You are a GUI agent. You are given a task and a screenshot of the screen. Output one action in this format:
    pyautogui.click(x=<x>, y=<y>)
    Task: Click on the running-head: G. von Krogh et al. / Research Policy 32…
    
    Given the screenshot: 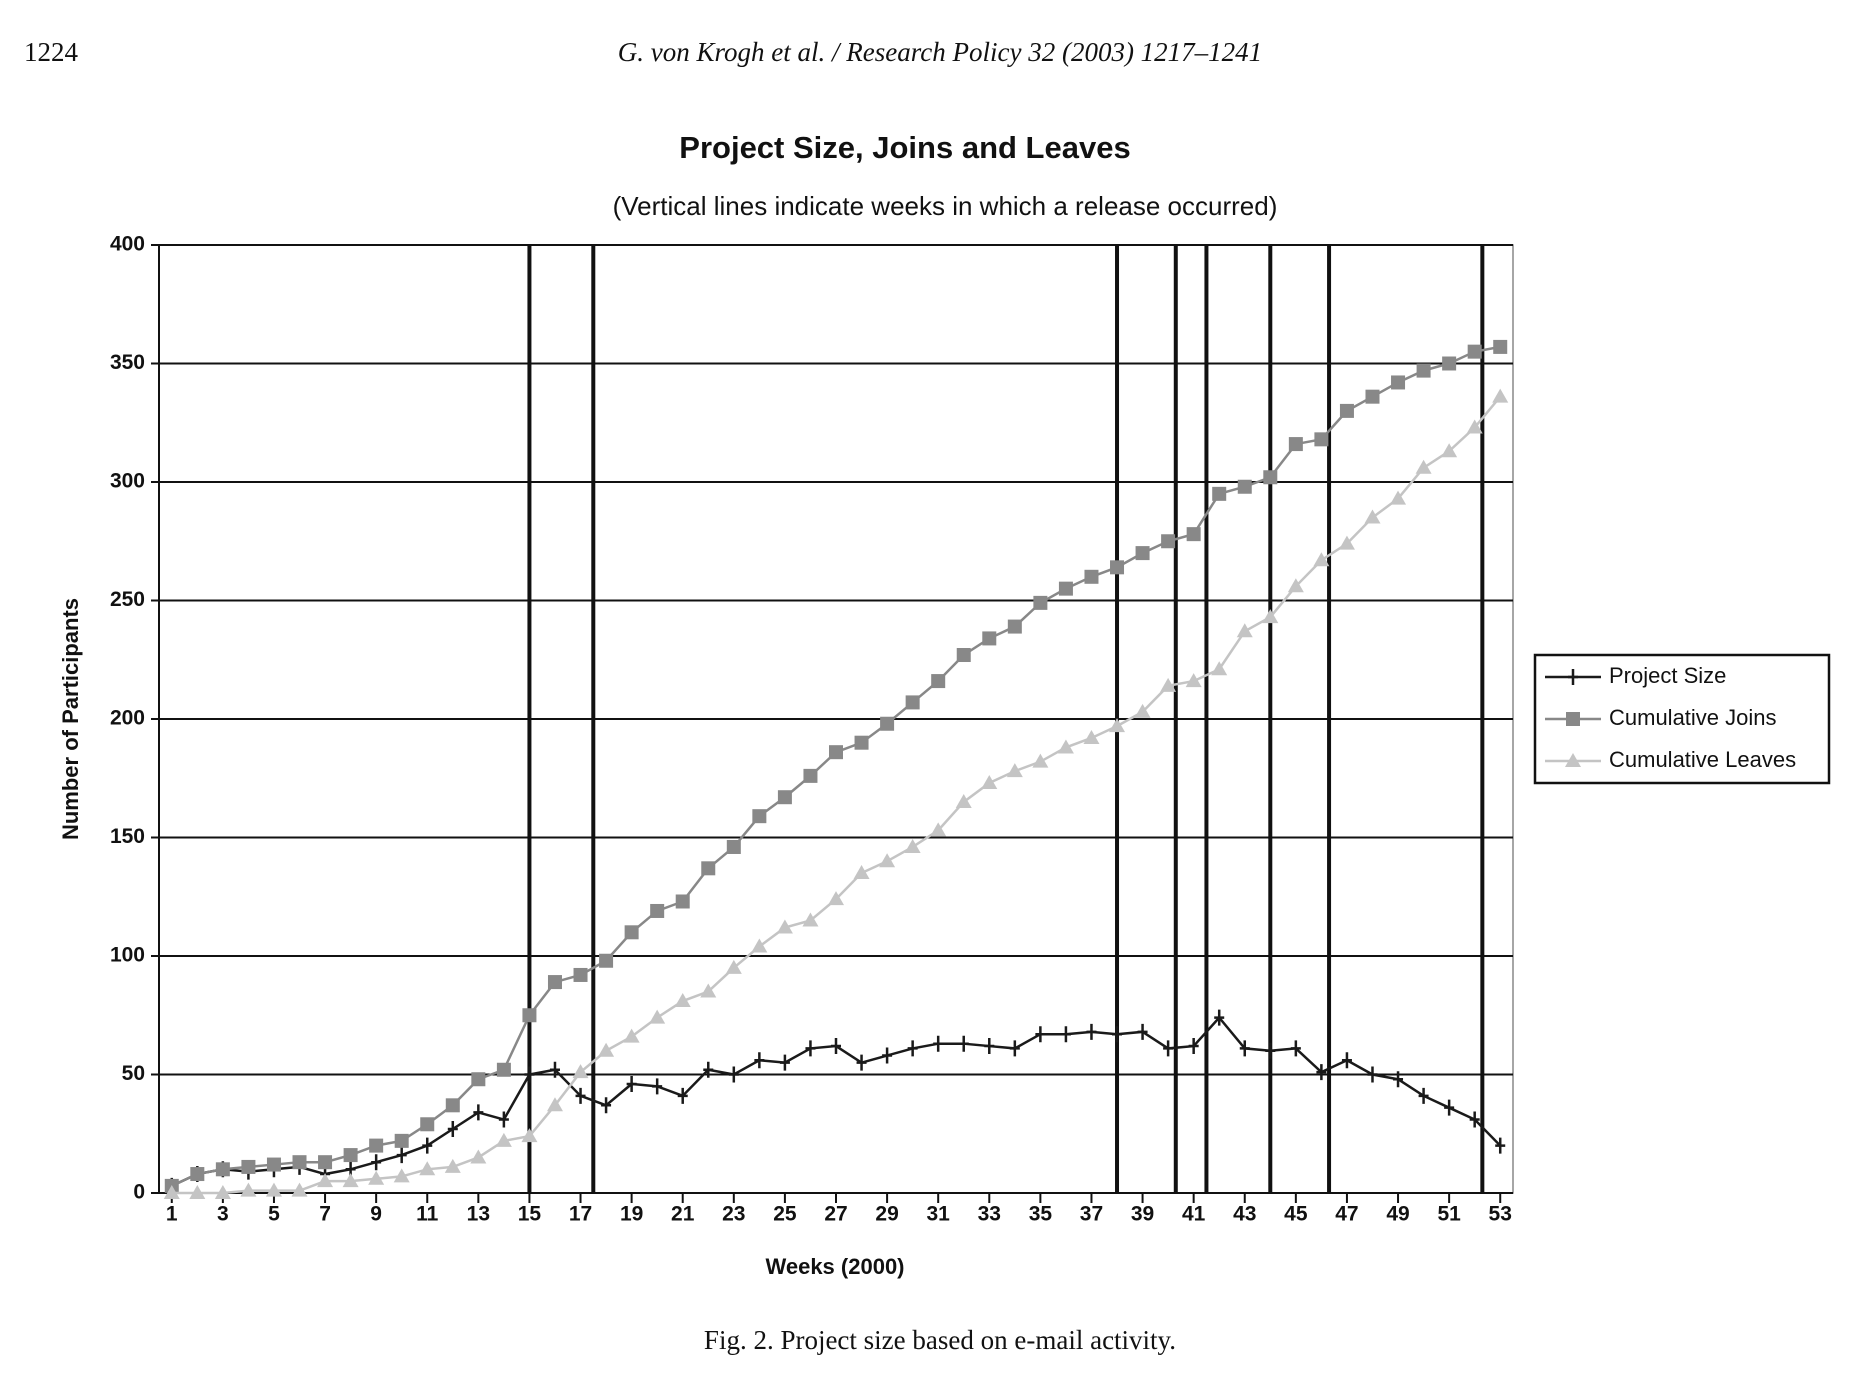 What is the action you would take?
    pyautogui.click(x=940, y=52)
    